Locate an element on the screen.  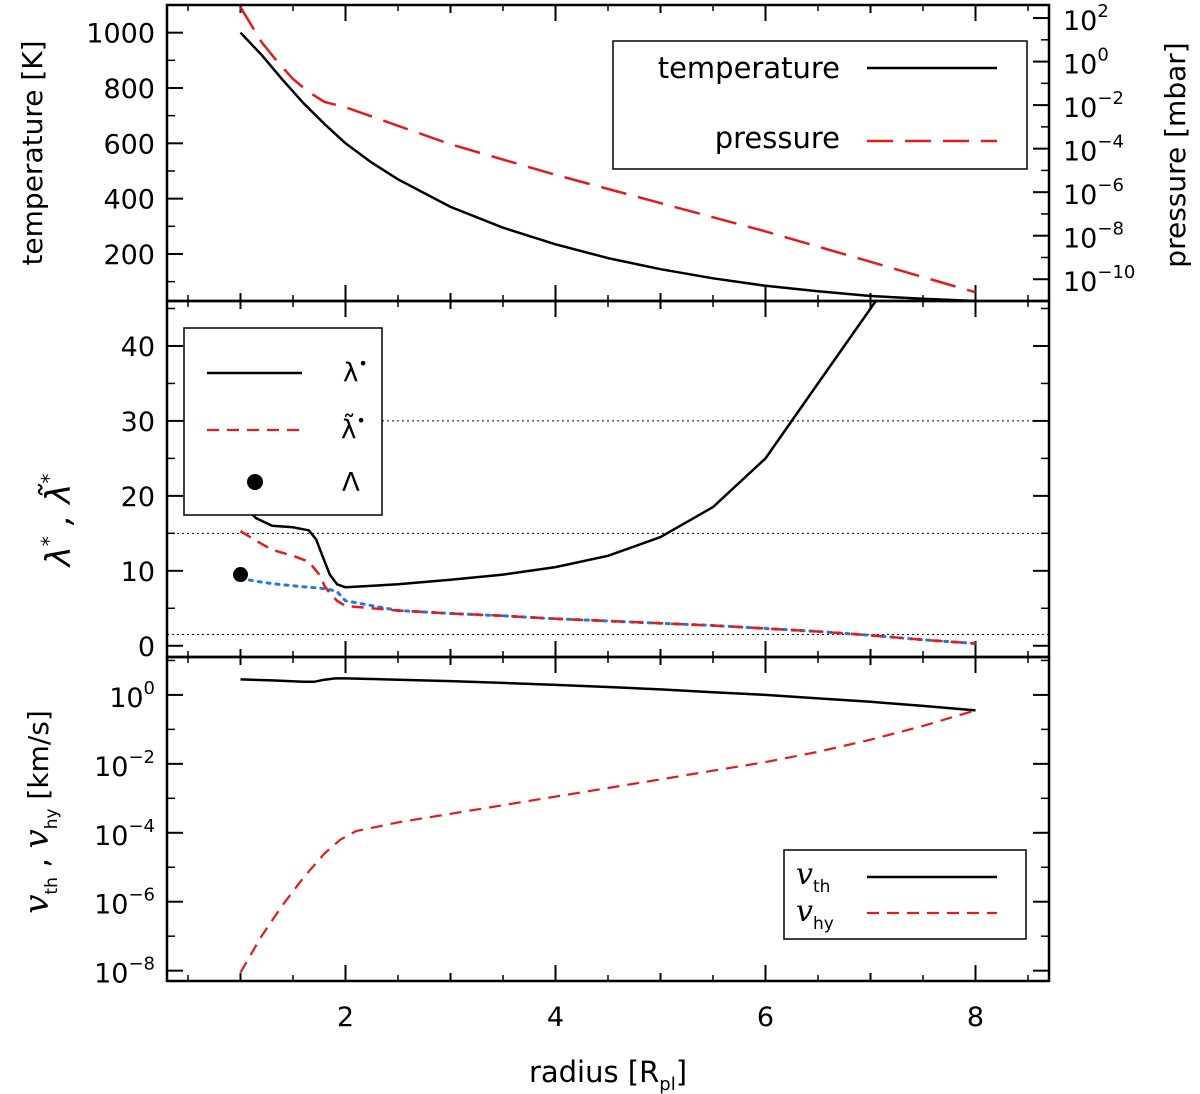
panel-1-right-ticks: 10² 10⁰ 10⁻² 10⁻⁴ 10⁻⁶ 10⁻⁸ 10⁻¹⁰ is located at coordinates (1084, 151).